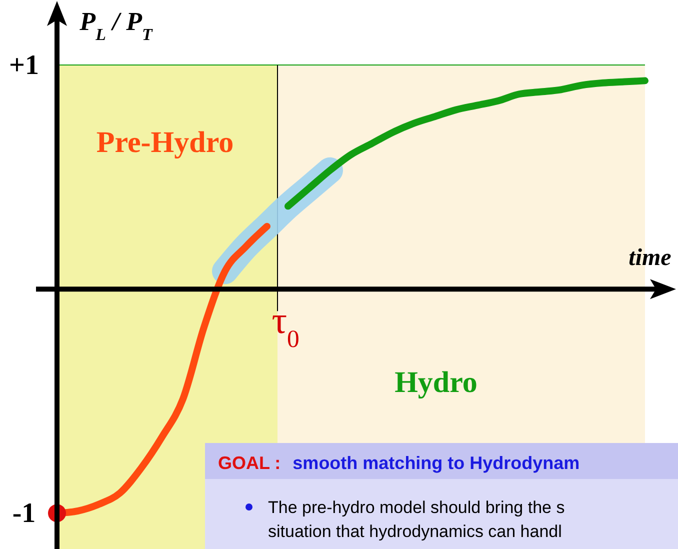  What do you see at coordinates (436, 463) in the screenshot?
I see `annotation: smooth matching to Hydrodynam` at bounding box center [436, 463].